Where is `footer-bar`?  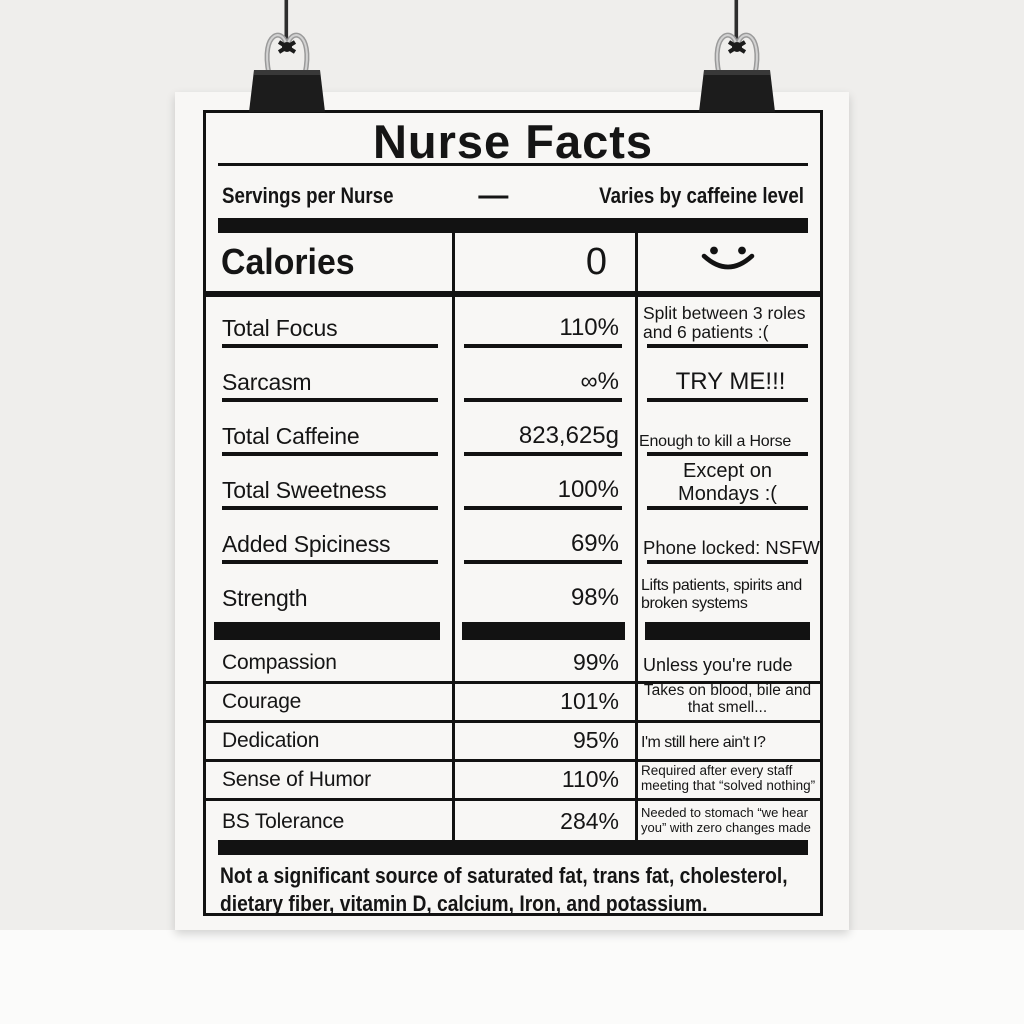
footer-bar is located at coordinates (513, 847).